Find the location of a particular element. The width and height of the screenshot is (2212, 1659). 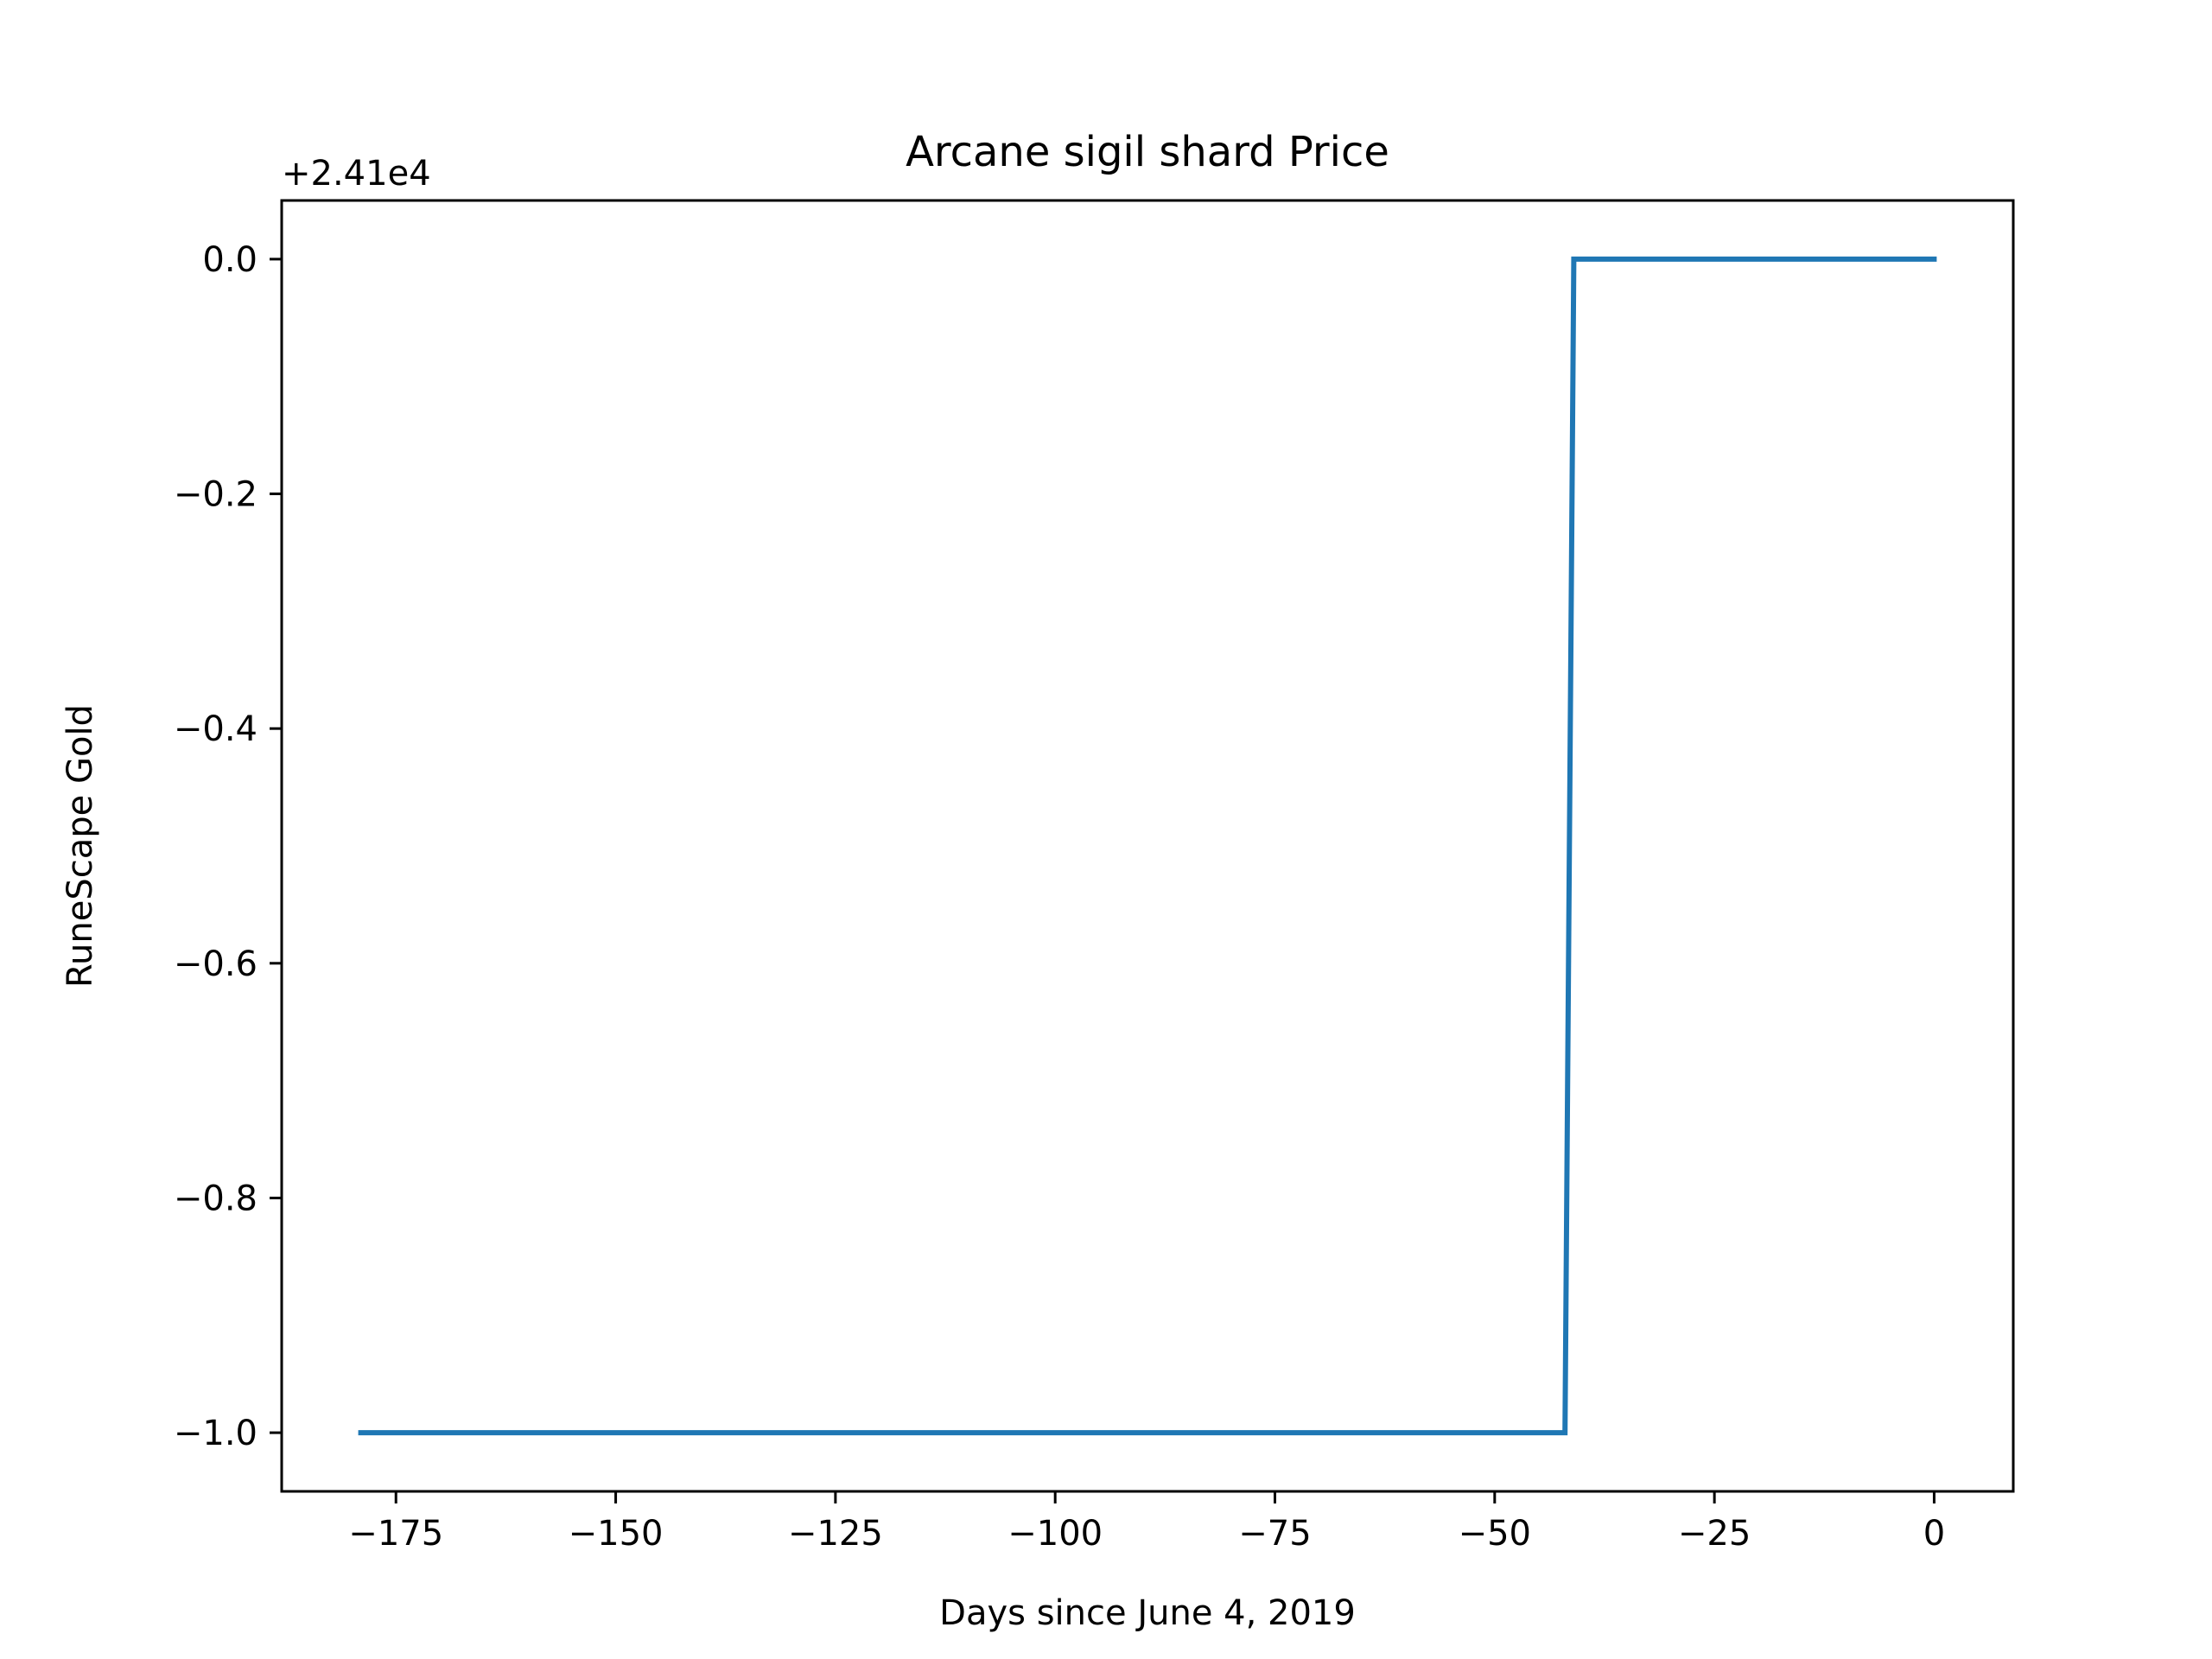

x-tick-label: −100 is located at coordinates (1055, 1534).